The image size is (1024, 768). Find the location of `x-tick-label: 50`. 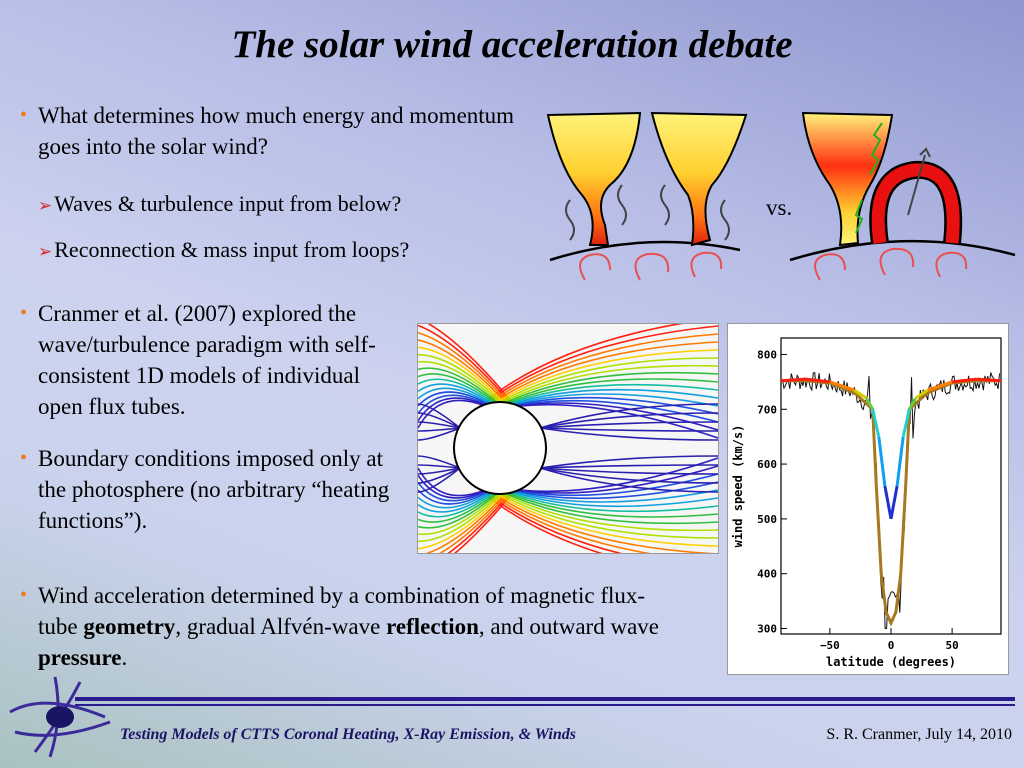

x-tick-label: 50 is located at coordinates (951, 645).